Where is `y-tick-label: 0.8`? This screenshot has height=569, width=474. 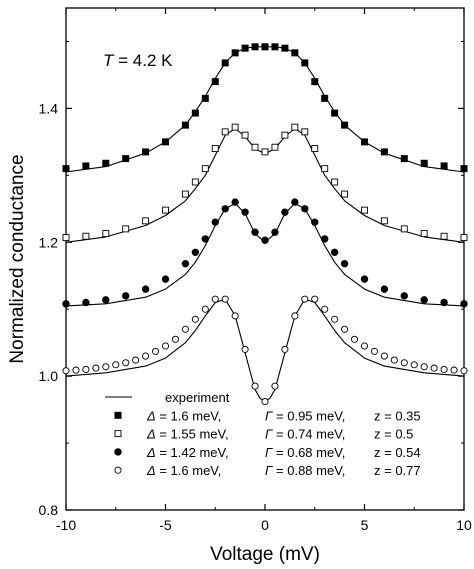
y-tick-label: 0.8 is located at coordinates (49, 510).